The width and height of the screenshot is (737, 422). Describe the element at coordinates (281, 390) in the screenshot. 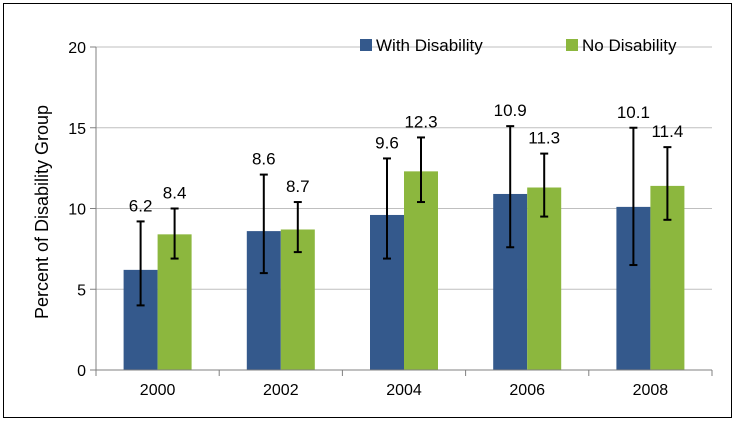

I see `x-tick-label: 2002` at that location.